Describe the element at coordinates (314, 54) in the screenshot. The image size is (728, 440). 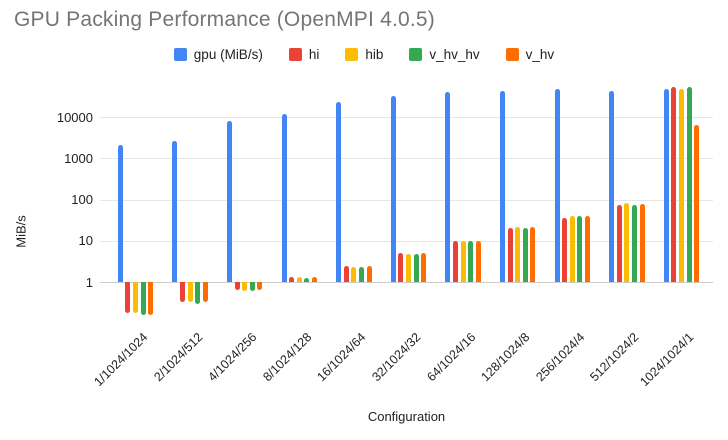
I see `legend-label: hi` at that location.